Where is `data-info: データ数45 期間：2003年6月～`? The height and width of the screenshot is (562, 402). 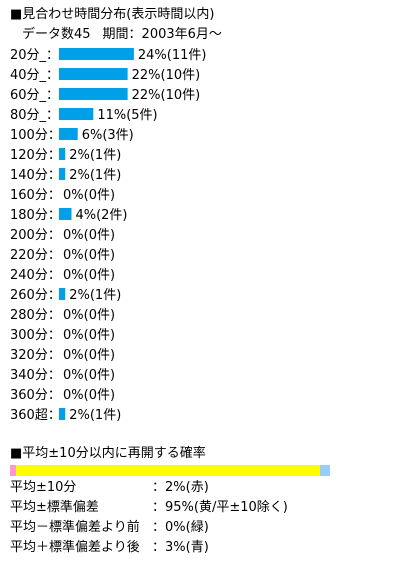 data-info: データ数45 期間：2003年6月～ is located at coordinates (122, 35).